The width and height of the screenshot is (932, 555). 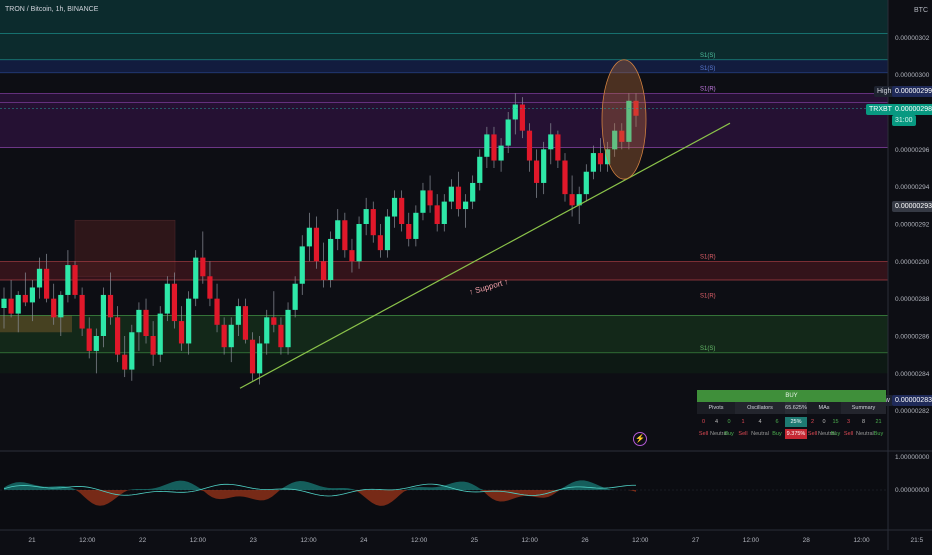 I want to click on price-tick-7: 0.00000288, so click(x=912, y=299).